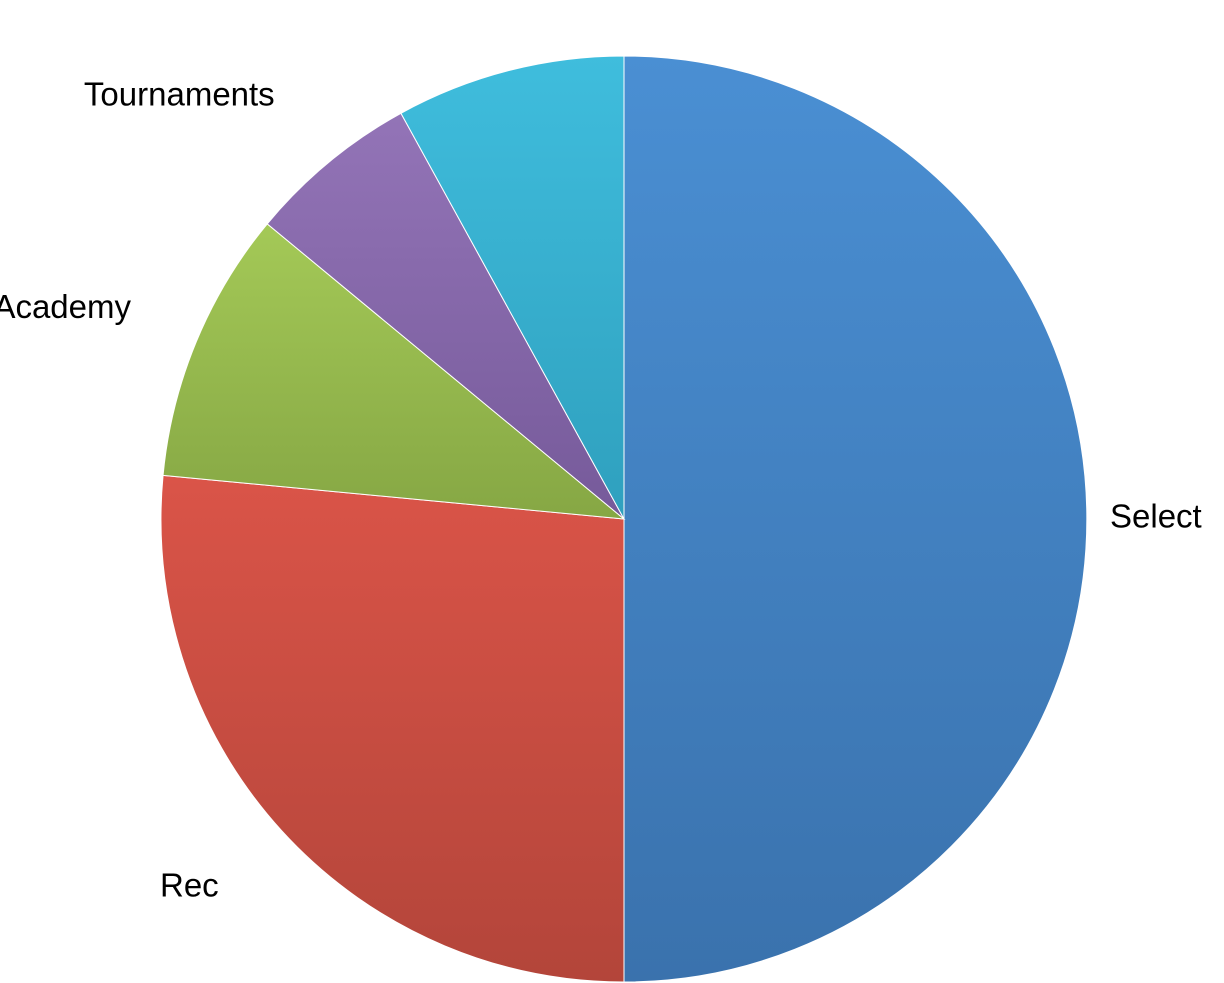  Describe the element at coordinates (487, 2) in the screenshot. I see `slice-label-other: Other` at that location.